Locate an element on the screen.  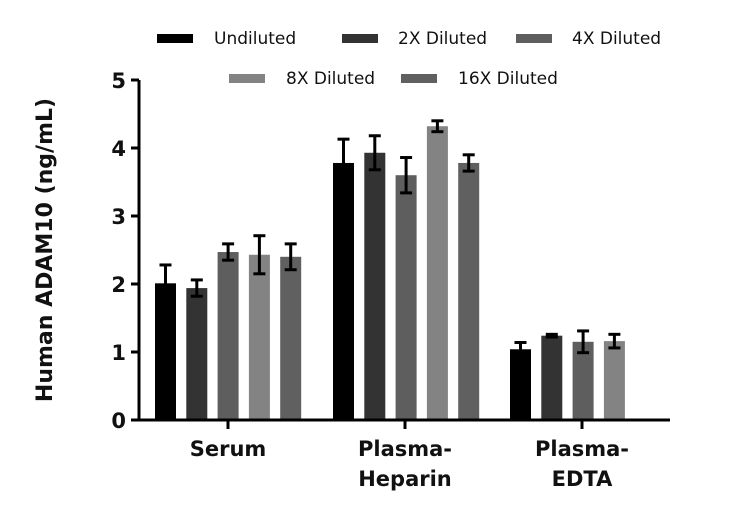
bar-group-serum is located at coordinates (228, 327).